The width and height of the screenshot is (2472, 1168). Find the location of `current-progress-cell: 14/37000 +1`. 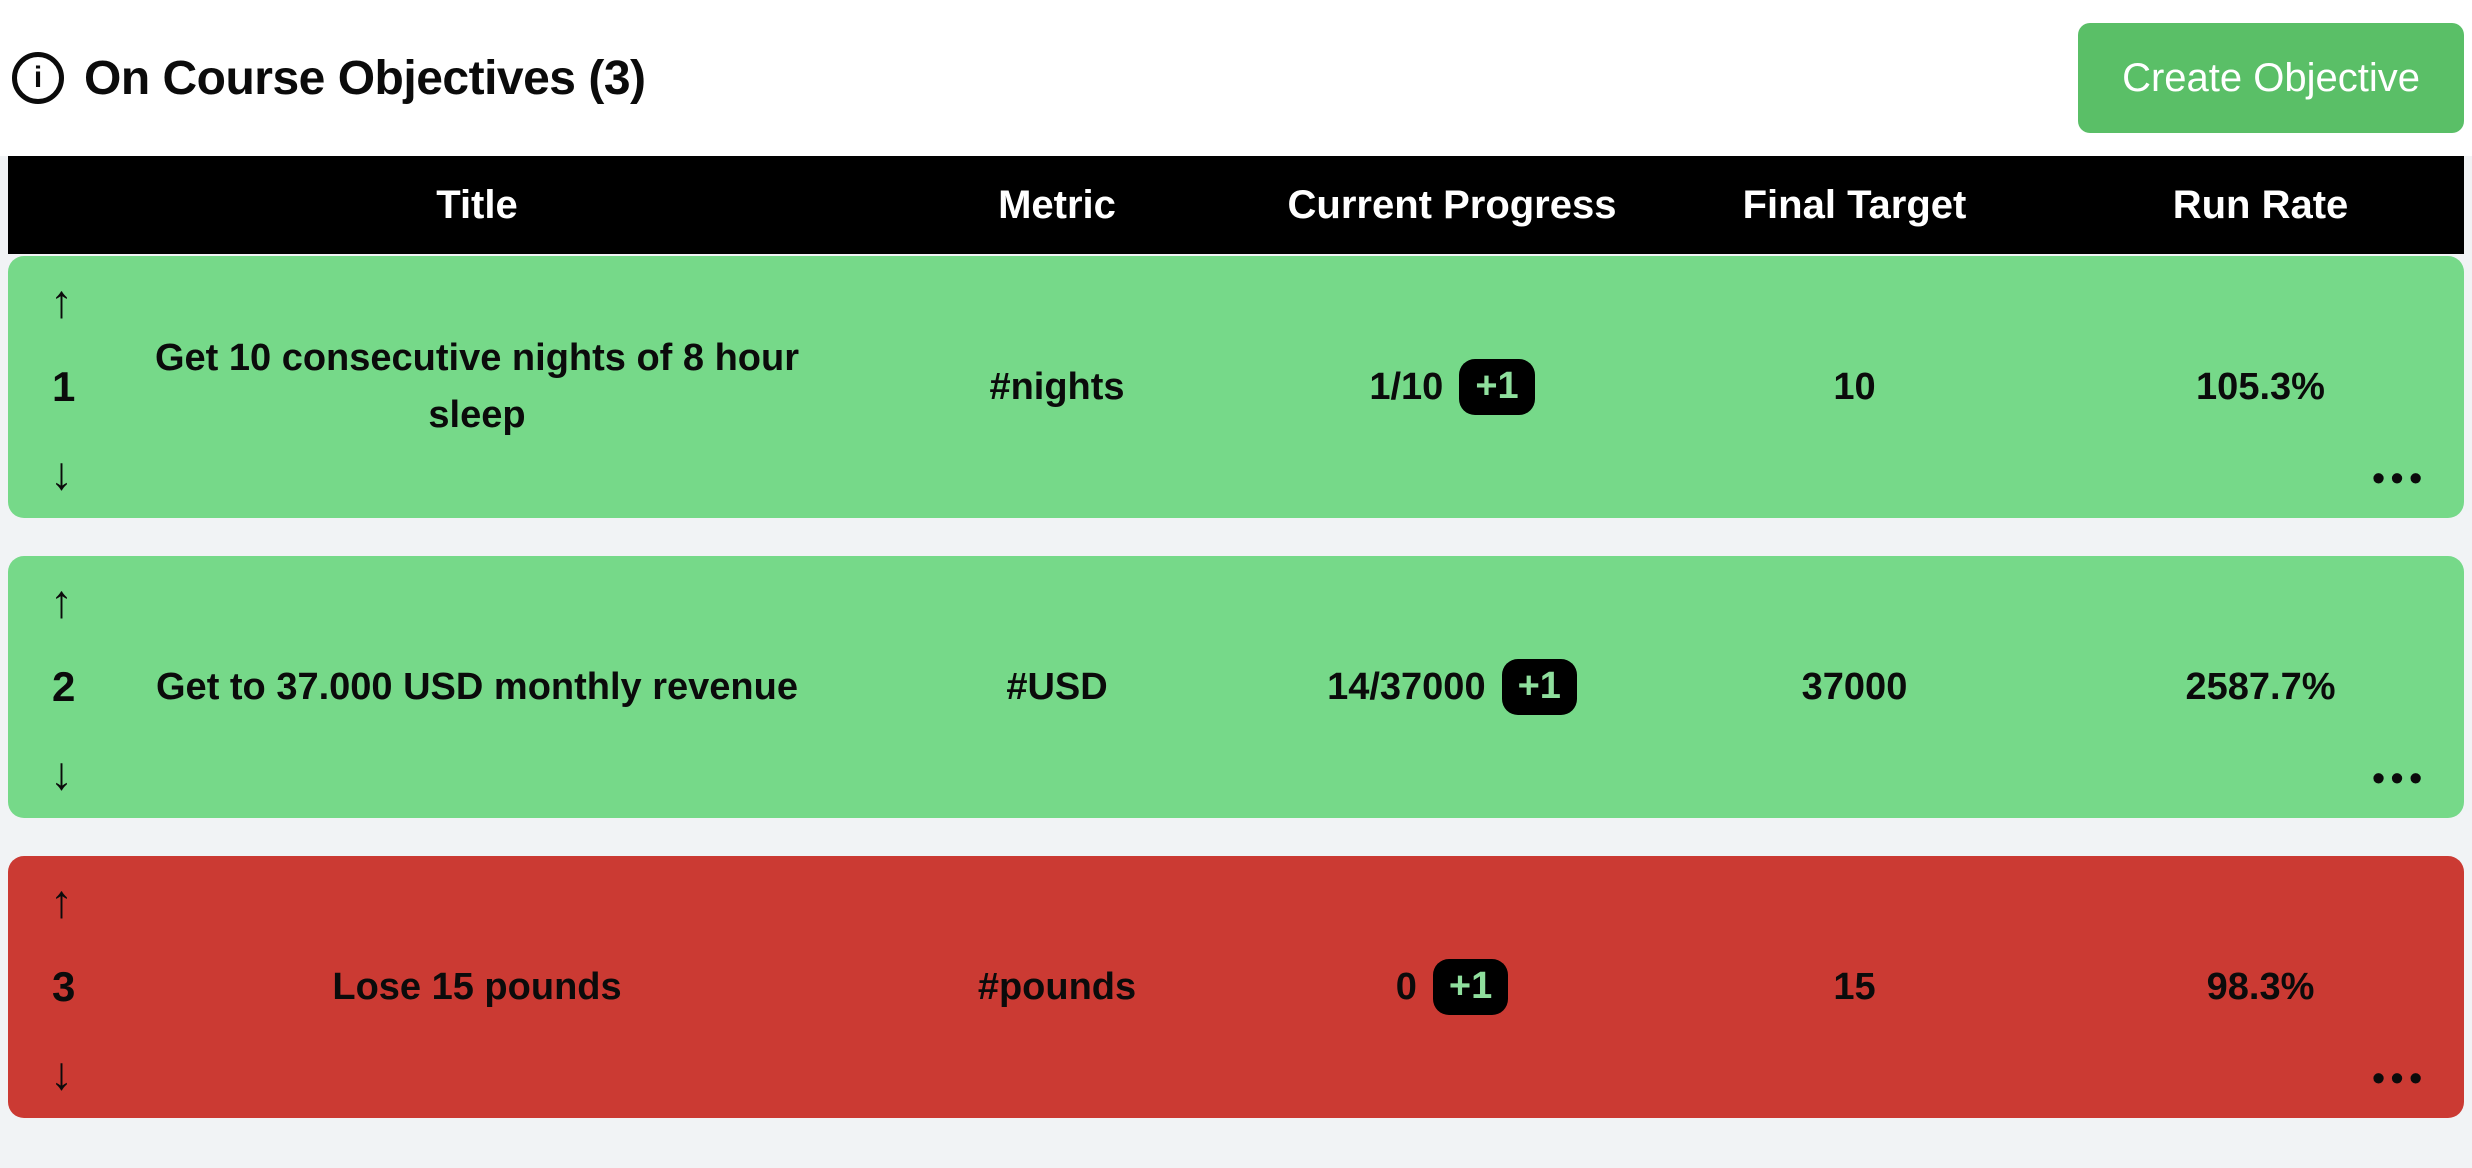

current-progress-cell: 14/37000 +1 is located at coordinates (1452, 687).